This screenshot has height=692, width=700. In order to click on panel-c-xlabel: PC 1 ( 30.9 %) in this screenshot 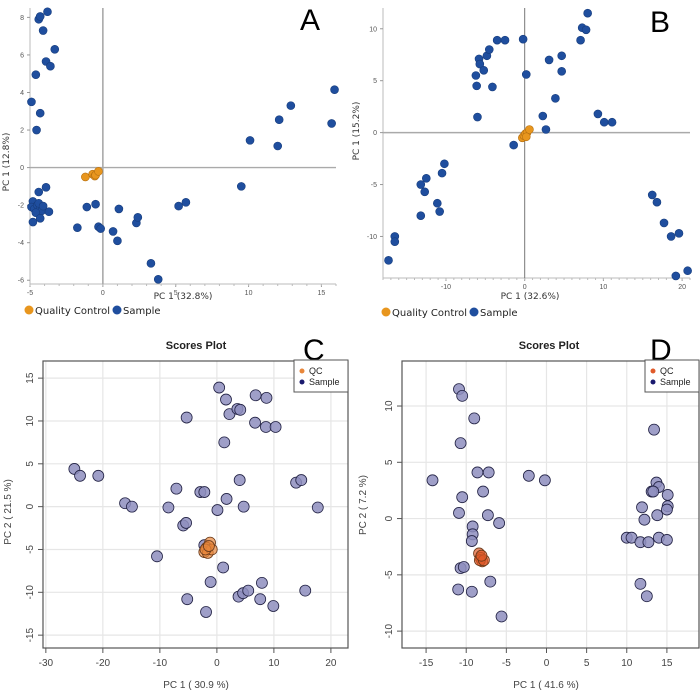, I will do `click(196, 685)`.